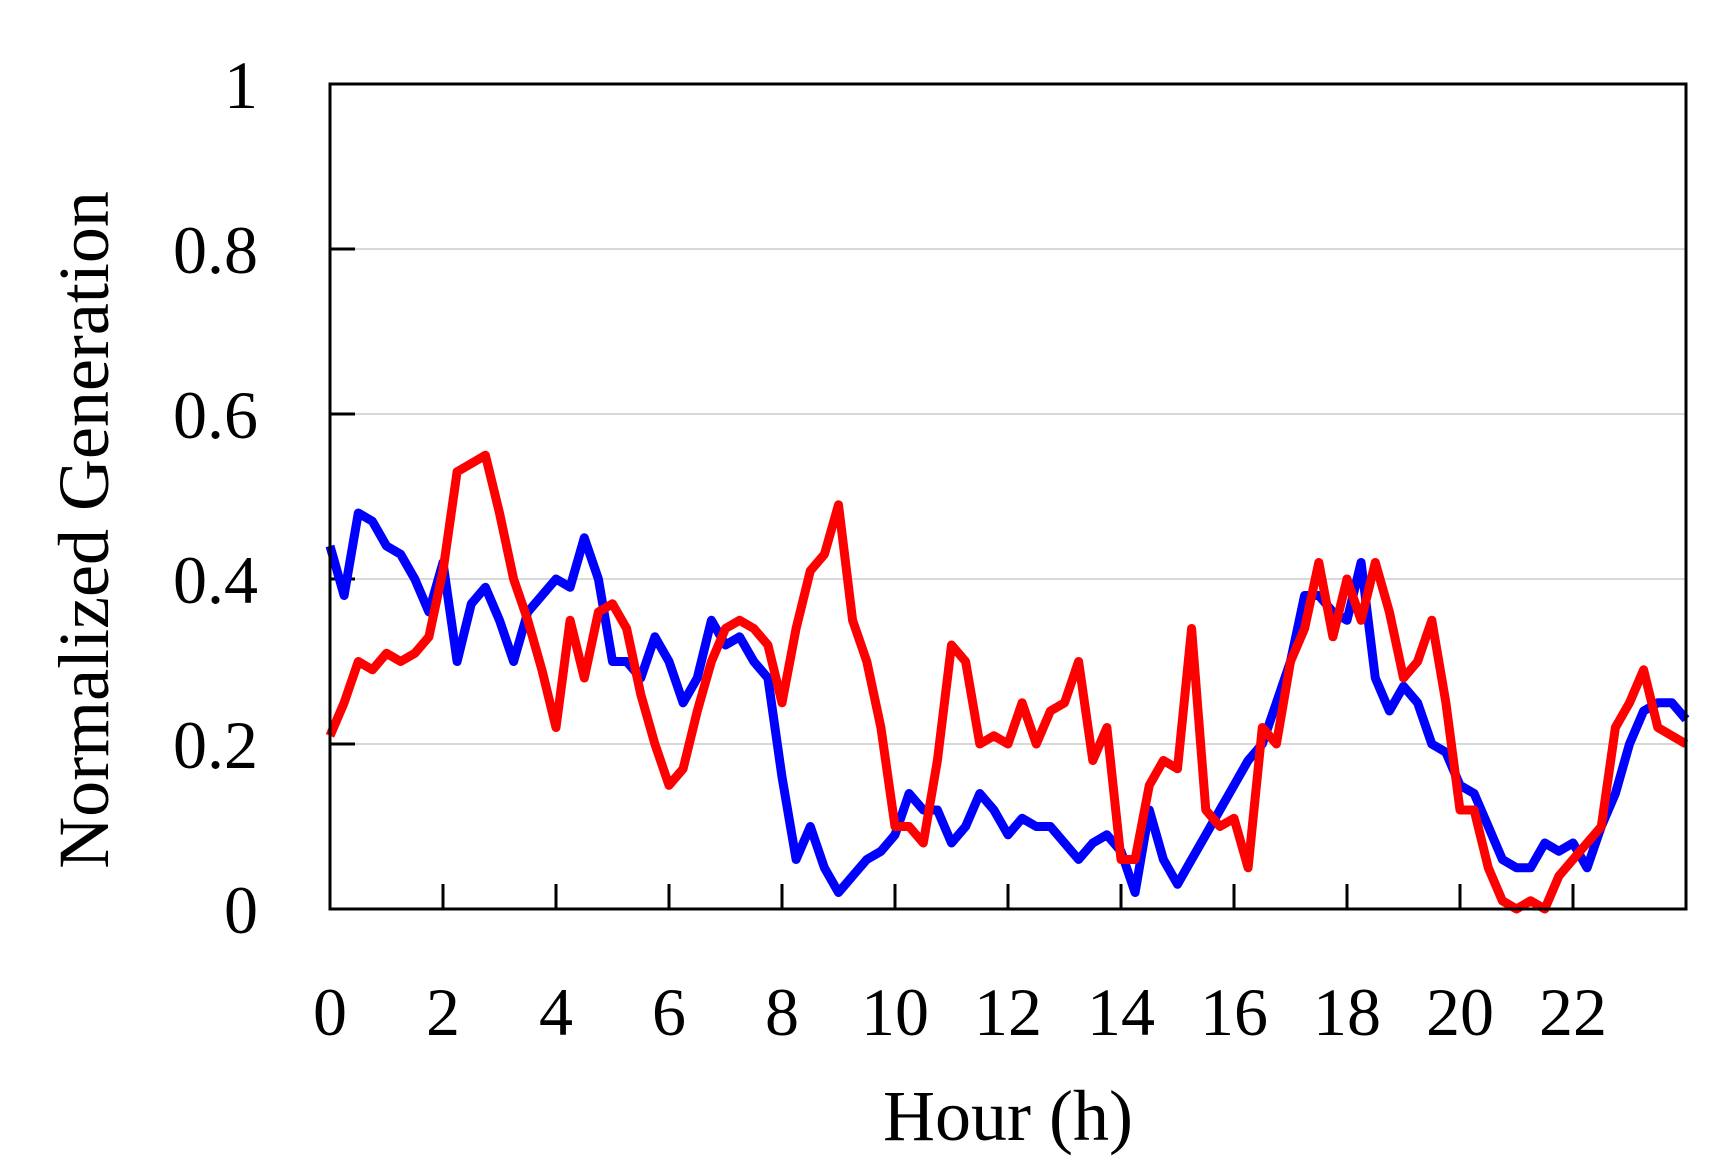 This screenshot has width=1733, height=1172. Describe the element at coordinates (1347, 1012) in the screenshot. I see `x-tick-label: 18` at that location.